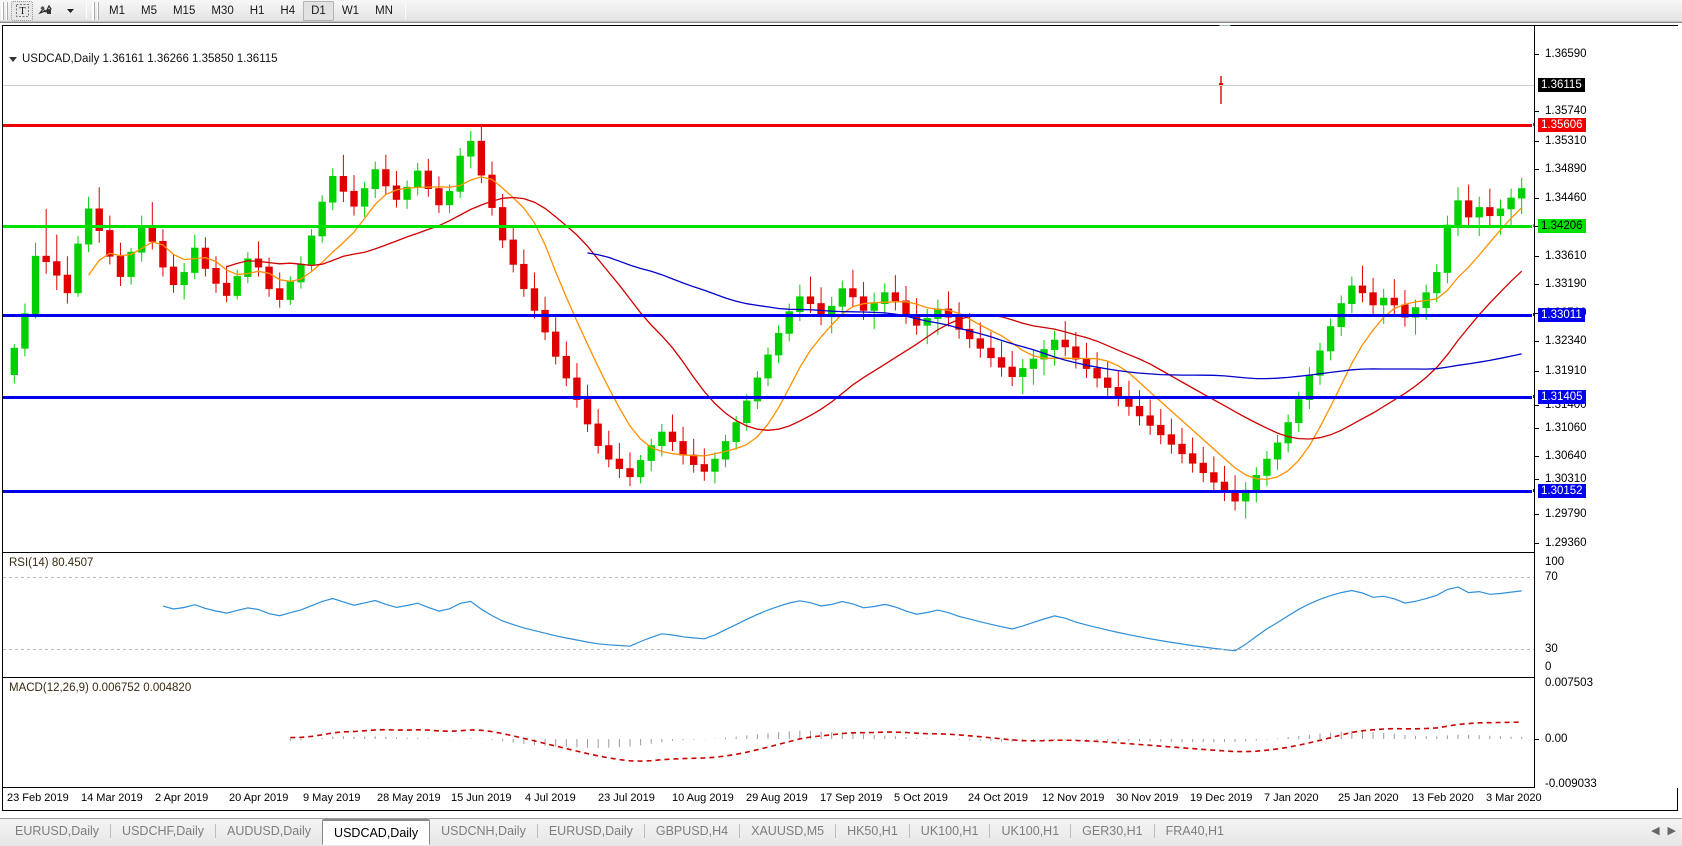 This screenshot has height=846, width=1682. I want to click on timeframe-m15: M15, so click(184, 10).